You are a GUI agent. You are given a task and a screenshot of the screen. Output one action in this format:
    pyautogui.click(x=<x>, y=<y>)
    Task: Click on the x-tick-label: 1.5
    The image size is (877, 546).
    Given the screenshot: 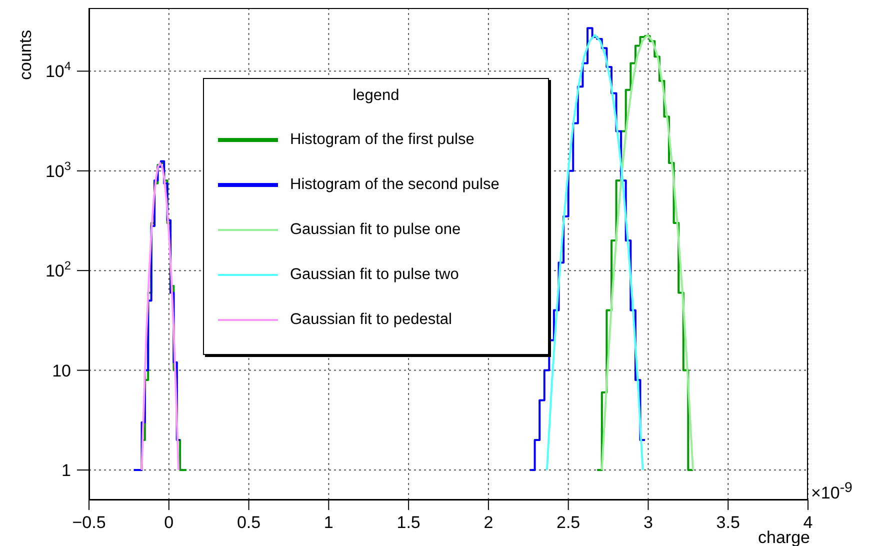 What is the action you would take?
    pyautogui.click(x=408, y=522)
    